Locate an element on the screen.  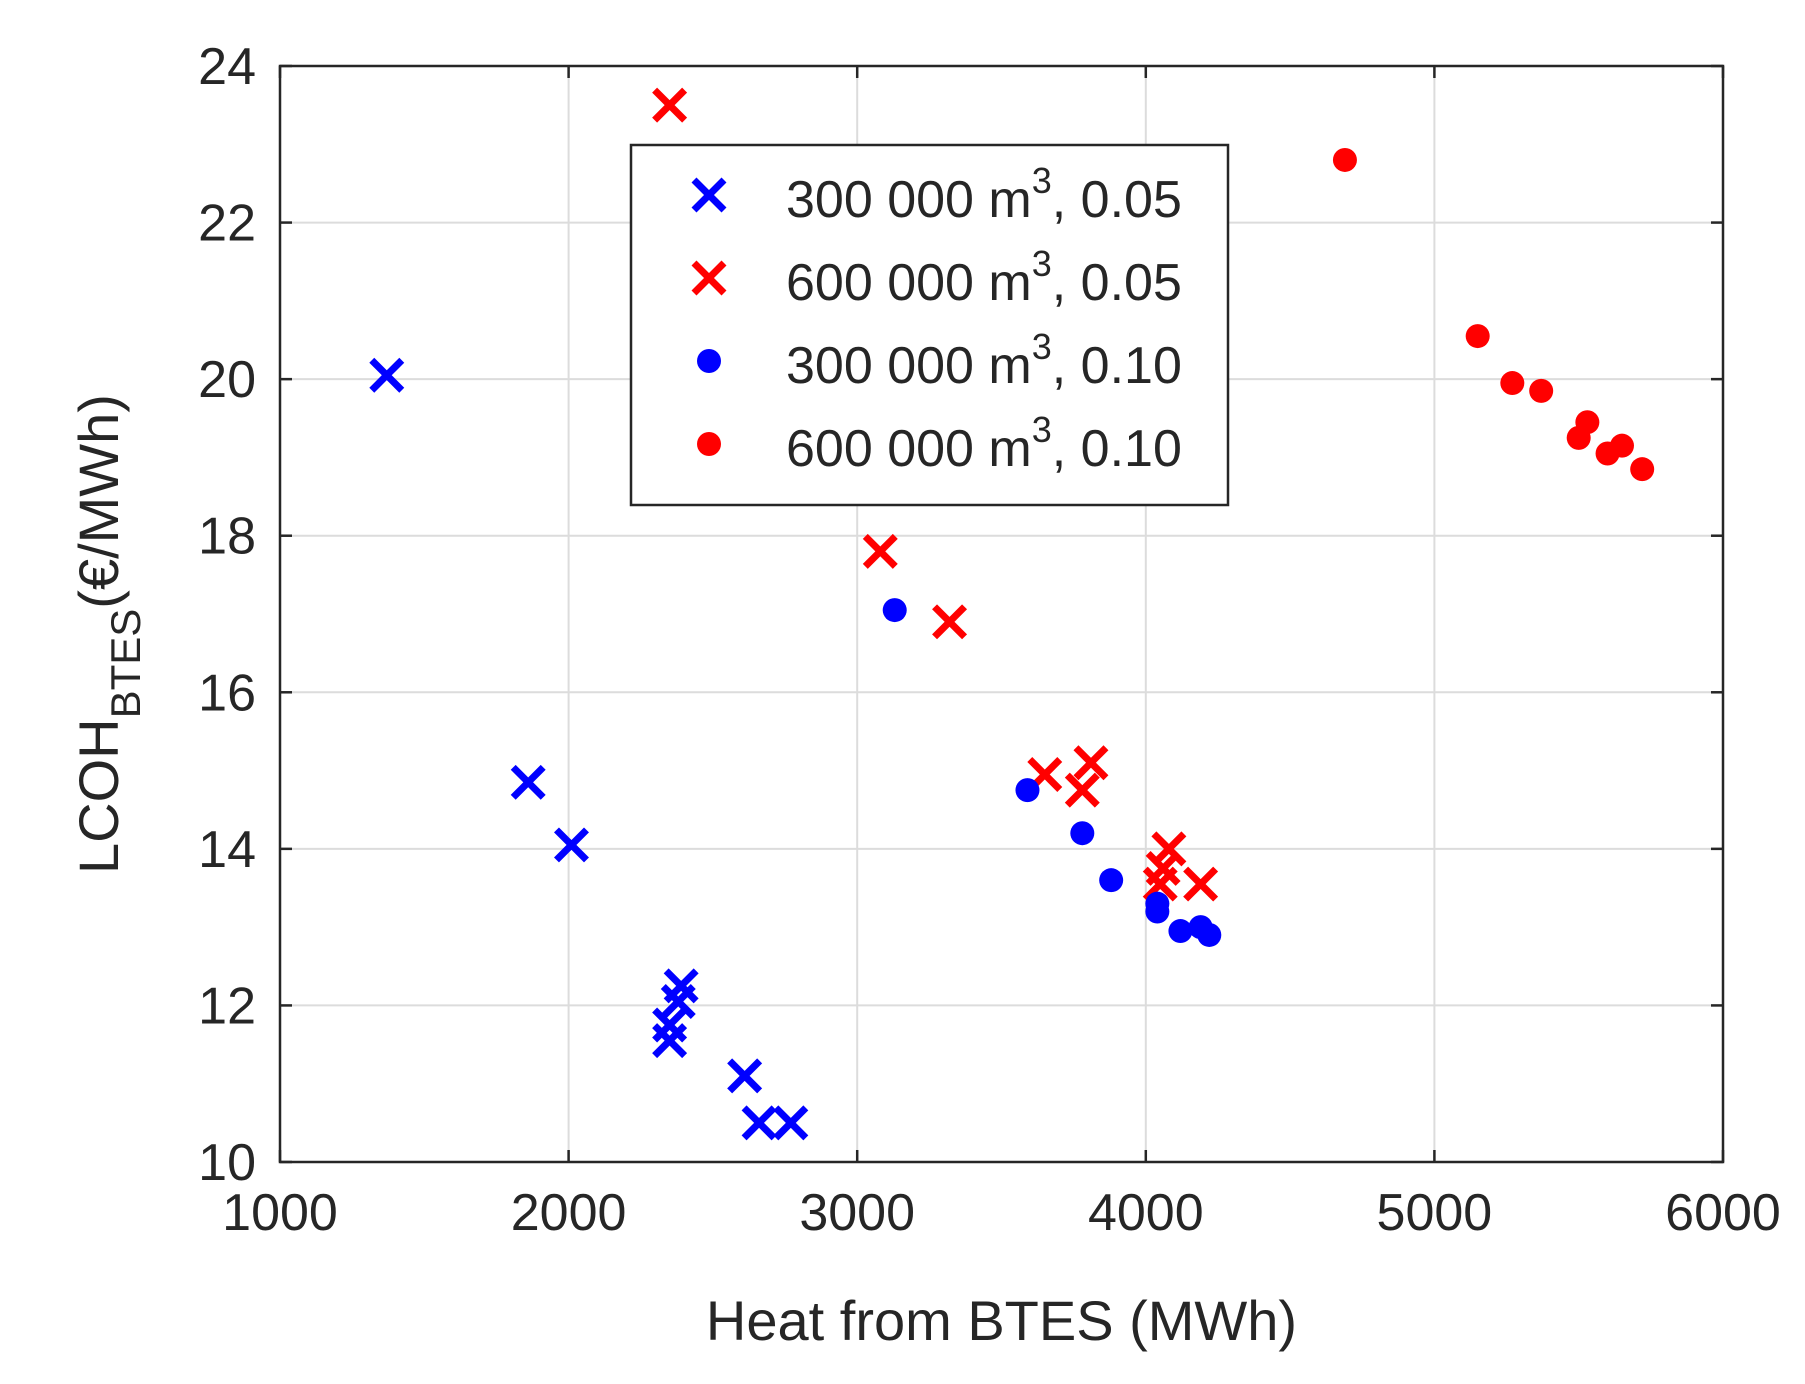
y-axis-label-main: LCOH is located at coordinates (98, 796).